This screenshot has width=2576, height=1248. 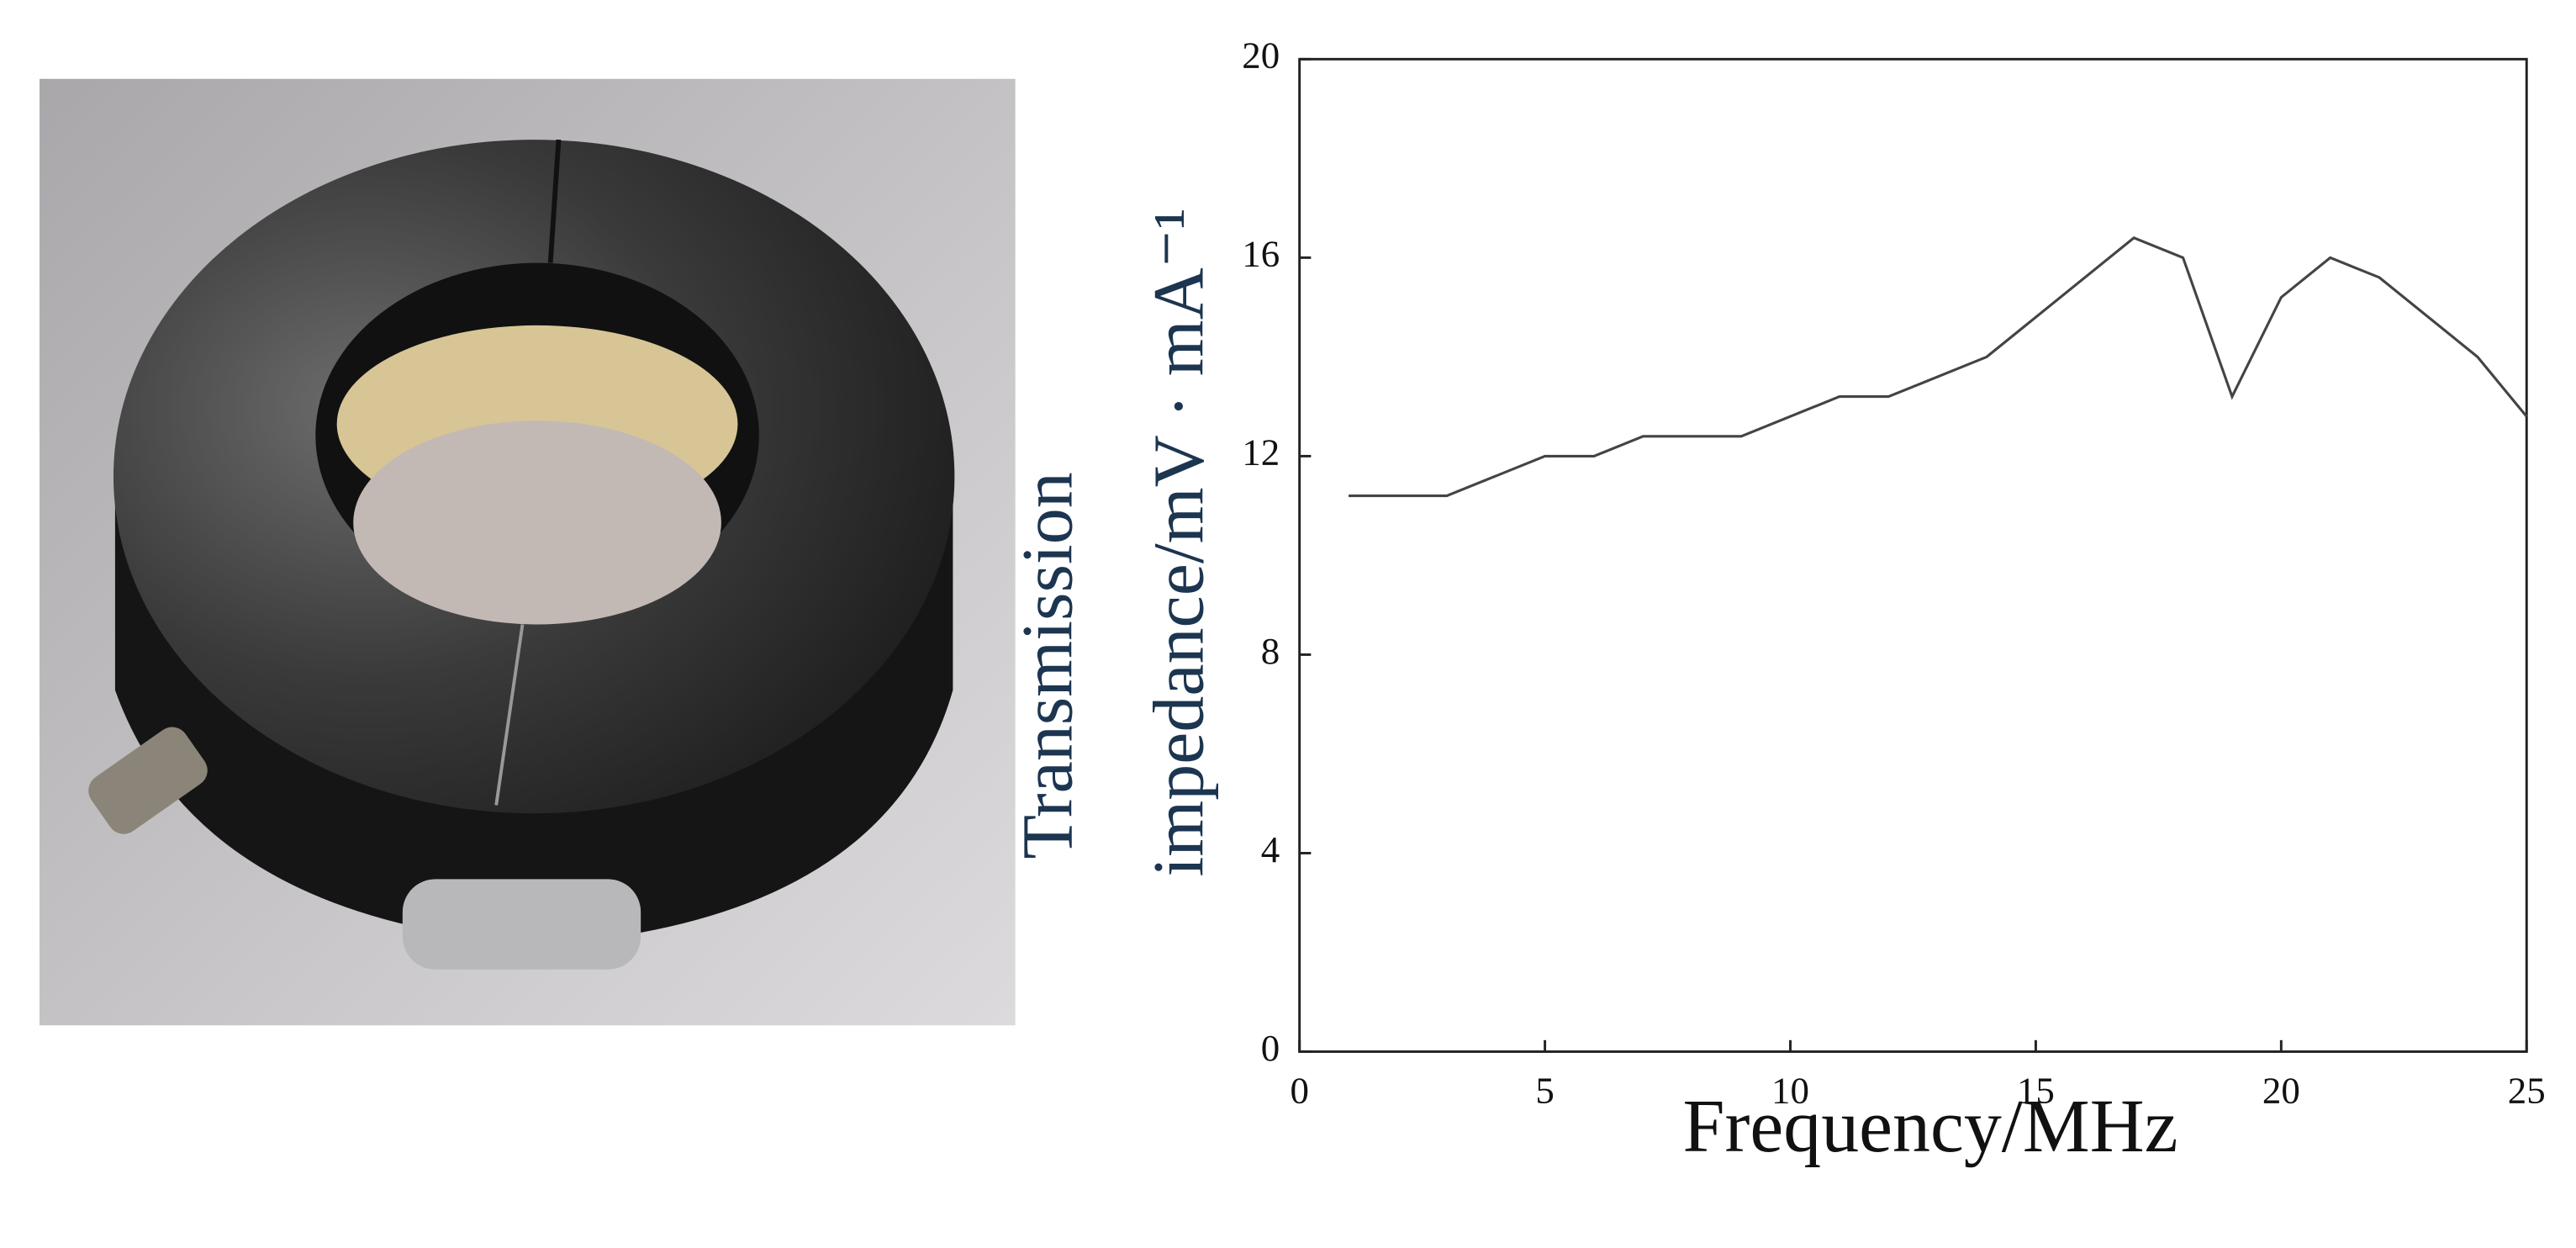 What do you see at coordinates (1544, 1091) in the screenshot?
I see `x-tick-label: 5` at bounding box center [1544, 1091].